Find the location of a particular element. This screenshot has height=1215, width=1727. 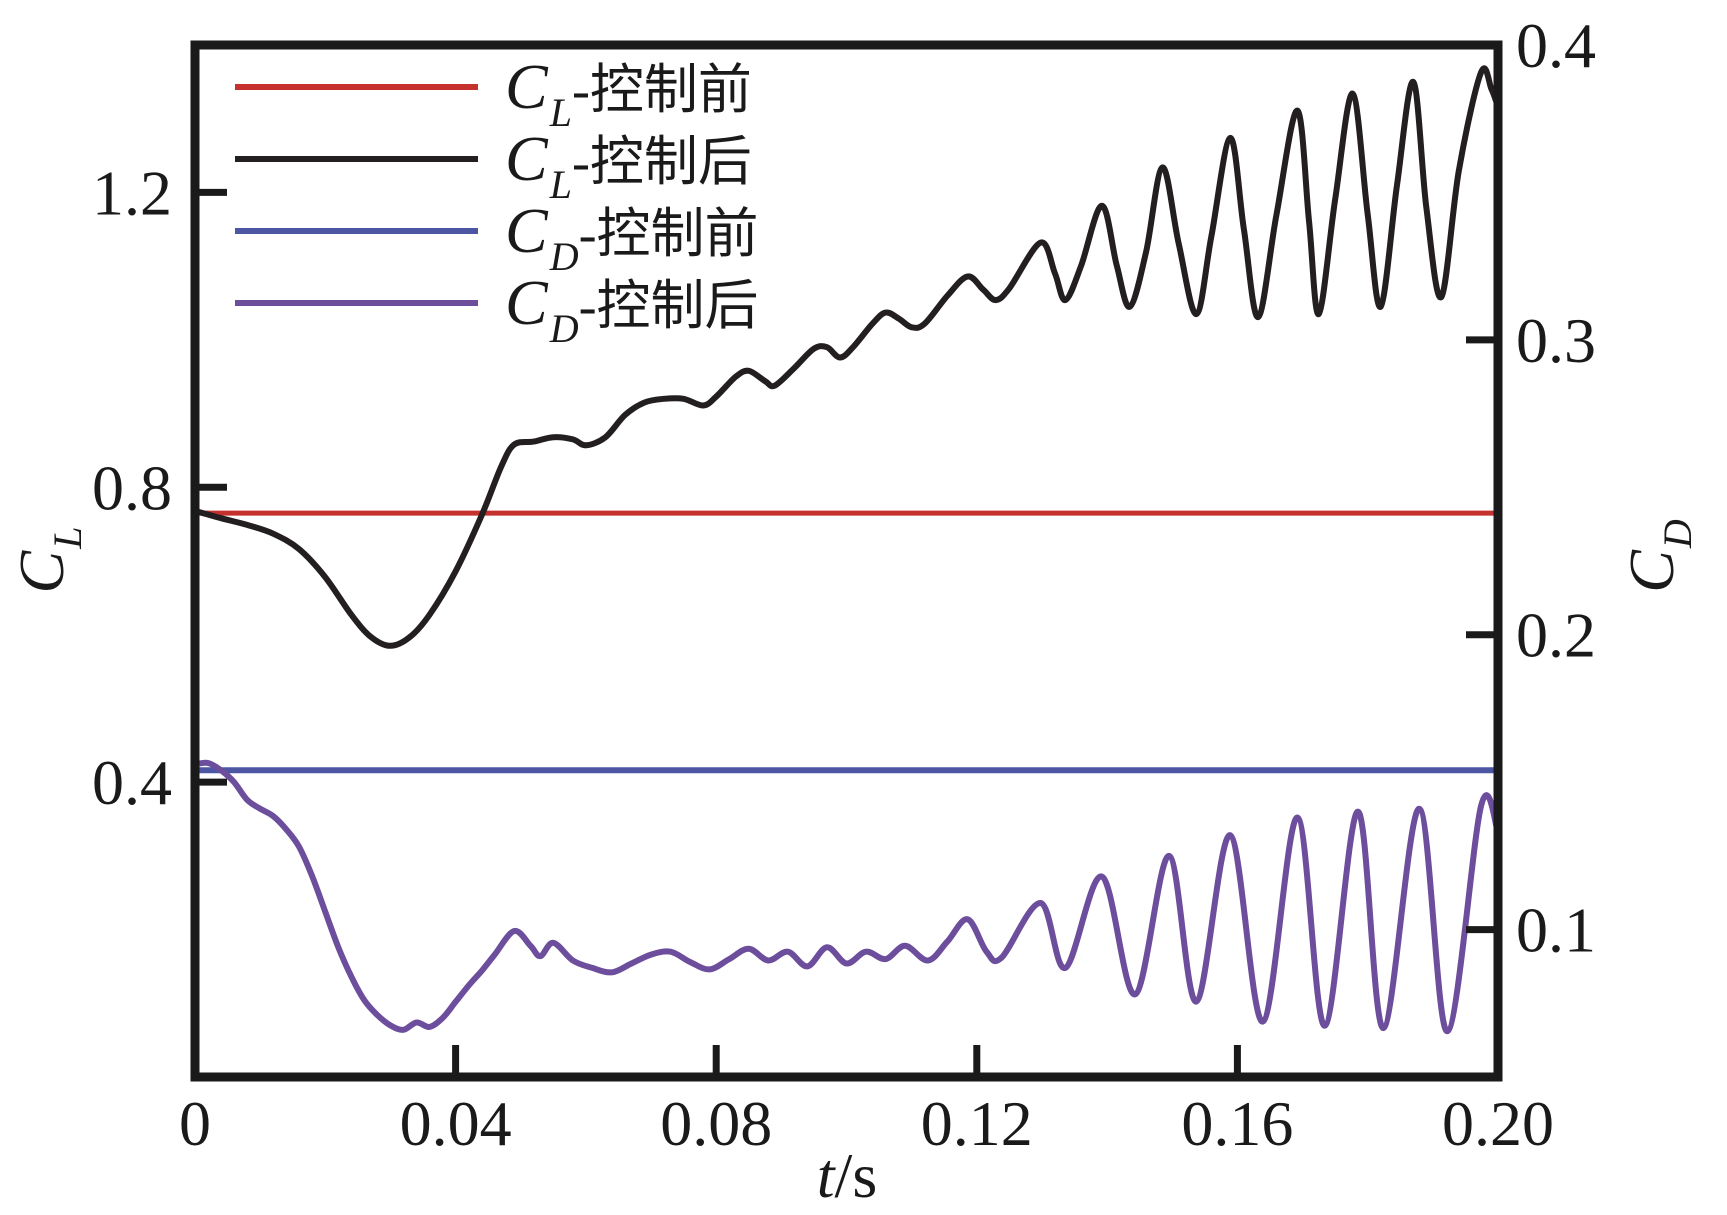

left-axis-symbol: C is located at coordinates (41, 572).